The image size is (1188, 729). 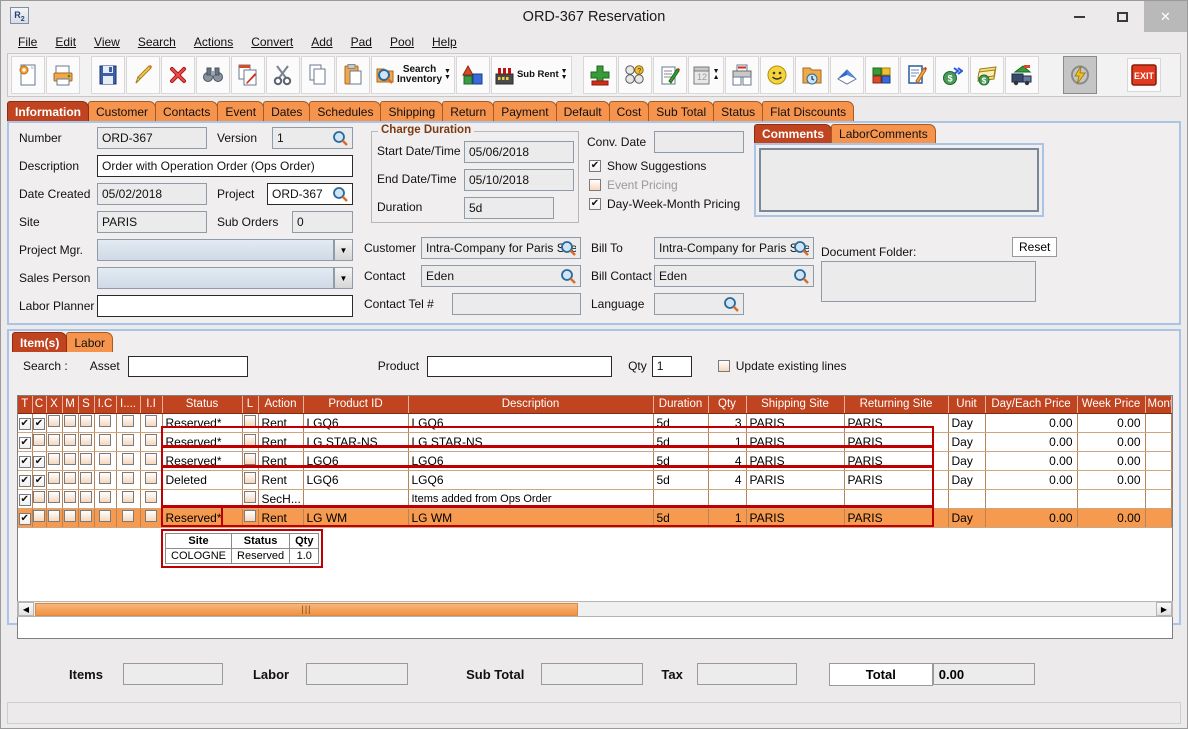 I want to click on contact-search-icon, so click(x=568, y=276).